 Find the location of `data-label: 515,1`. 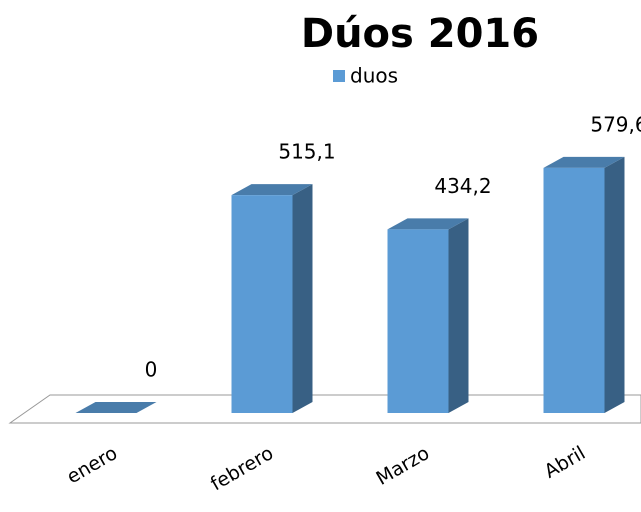

data-label: 515,1 is located at coordinates (306, 152).